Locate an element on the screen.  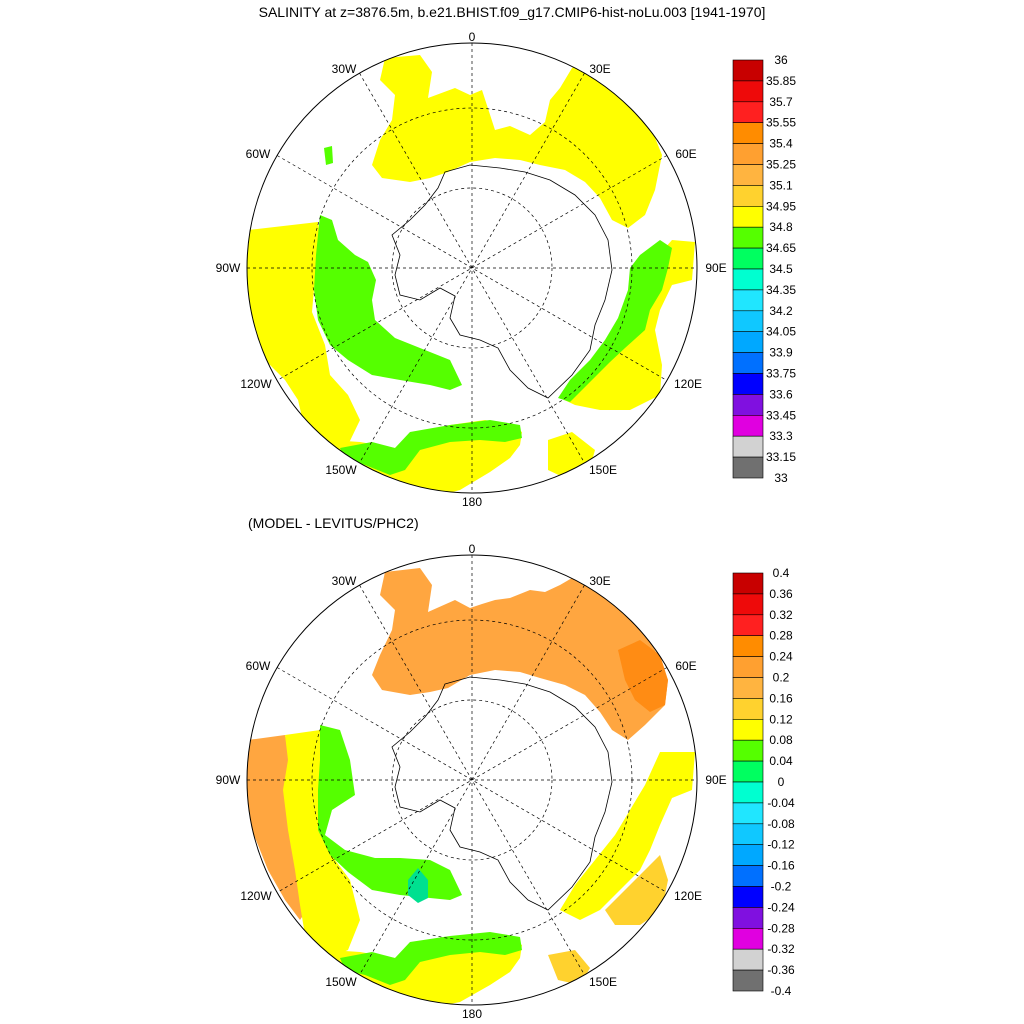
lon-label-60w-bottom: 60W is located at coordinates (258, 666).